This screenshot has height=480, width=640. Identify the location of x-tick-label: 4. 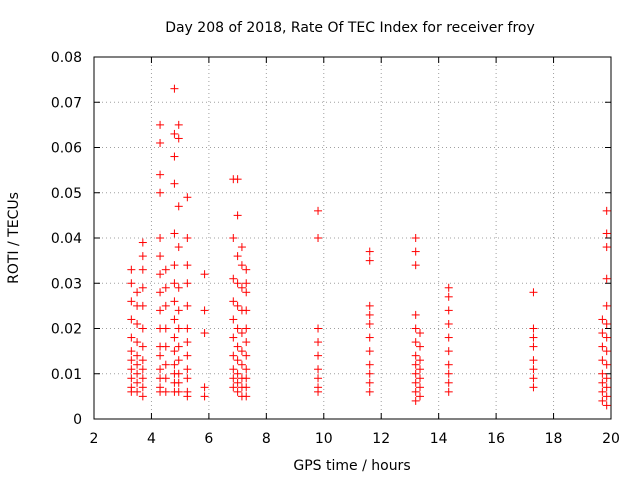
(151, 439).